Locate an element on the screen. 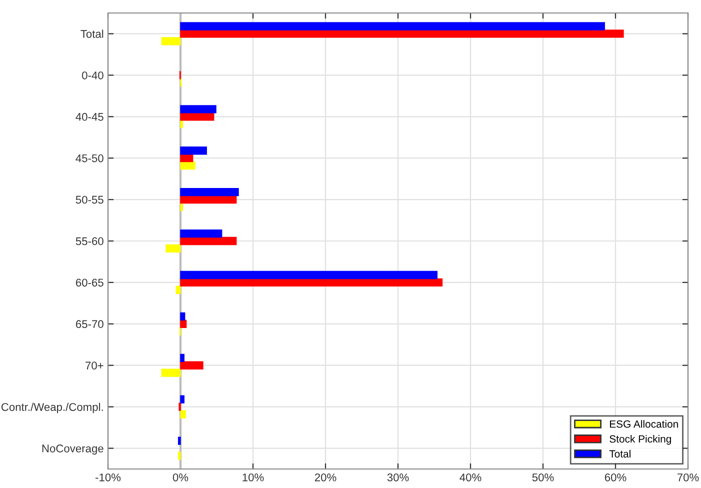  x-tick-label: 40% is located at coordinates (471, 477).